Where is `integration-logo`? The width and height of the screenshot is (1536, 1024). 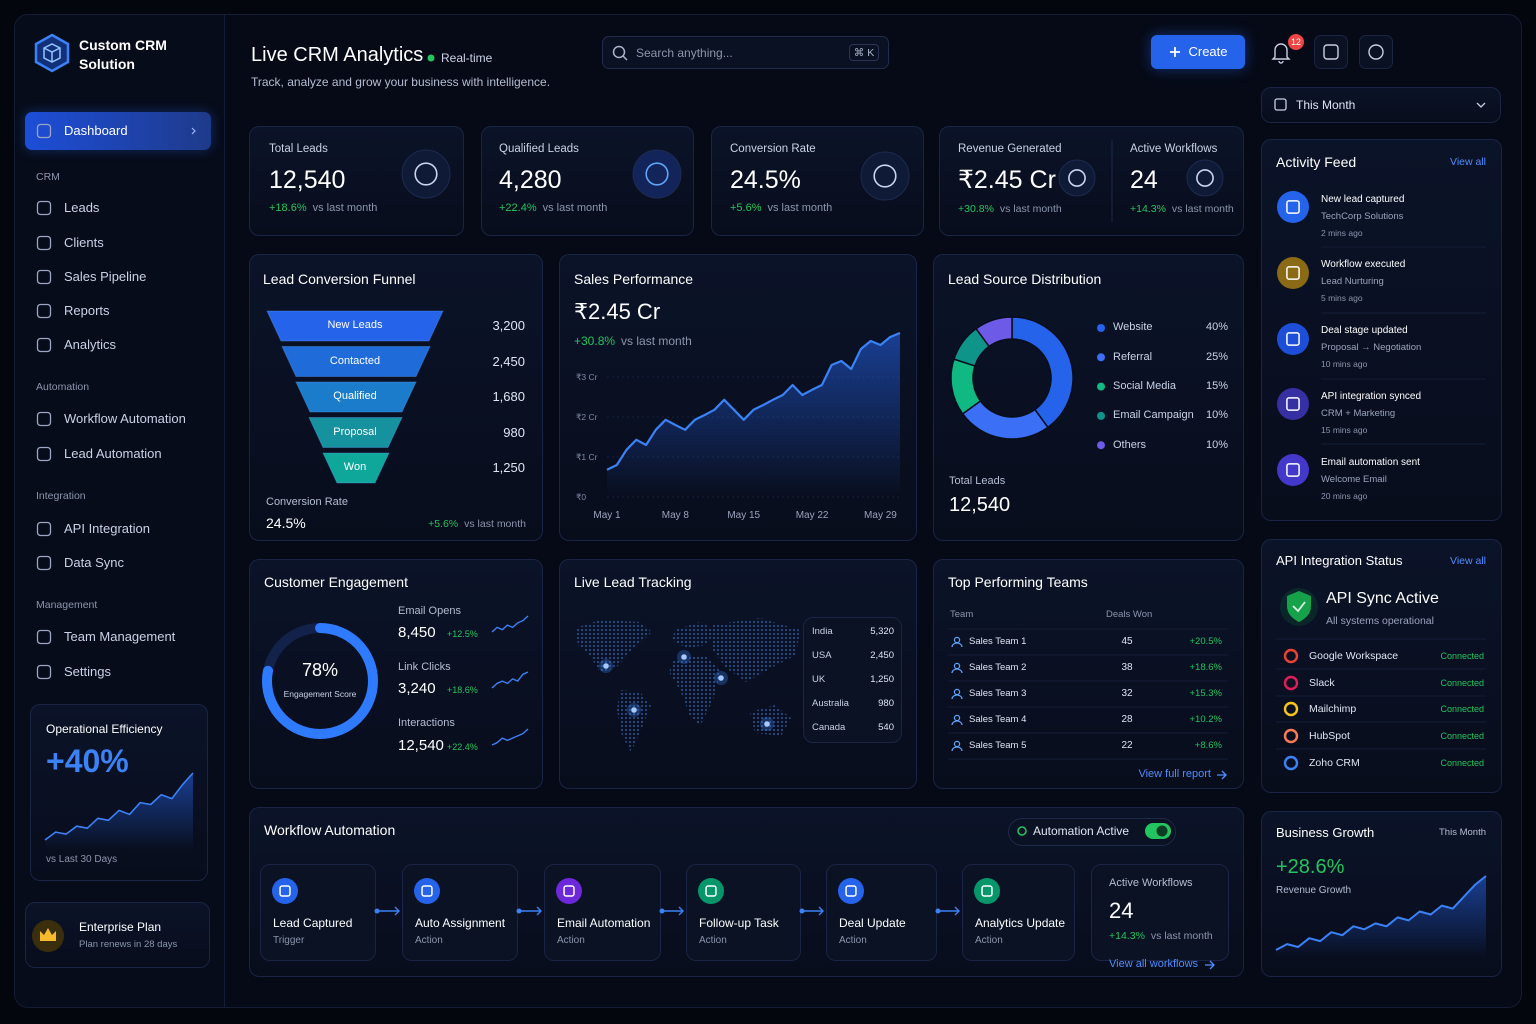
integration-logo is located at coordinates (1291, 683).